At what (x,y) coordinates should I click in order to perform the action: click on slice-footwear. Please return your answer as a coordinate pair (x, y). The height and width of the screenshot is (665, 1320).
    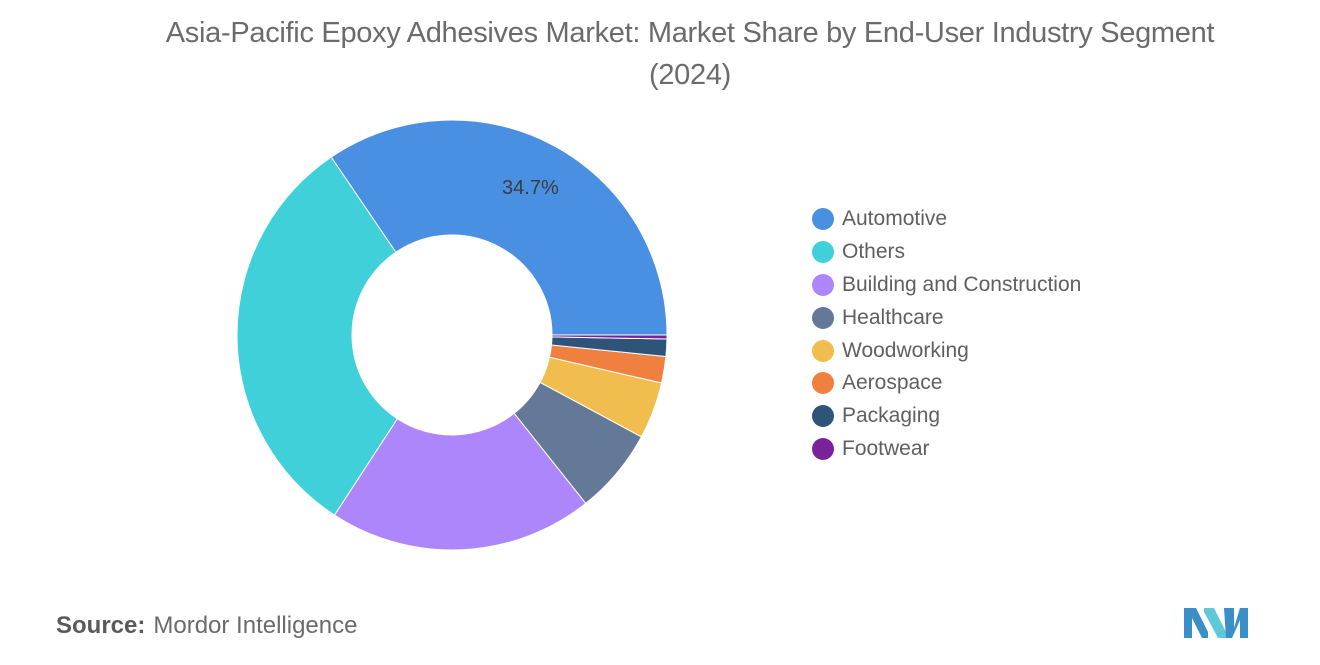
    Looking at the image, I should click on (609, 337).